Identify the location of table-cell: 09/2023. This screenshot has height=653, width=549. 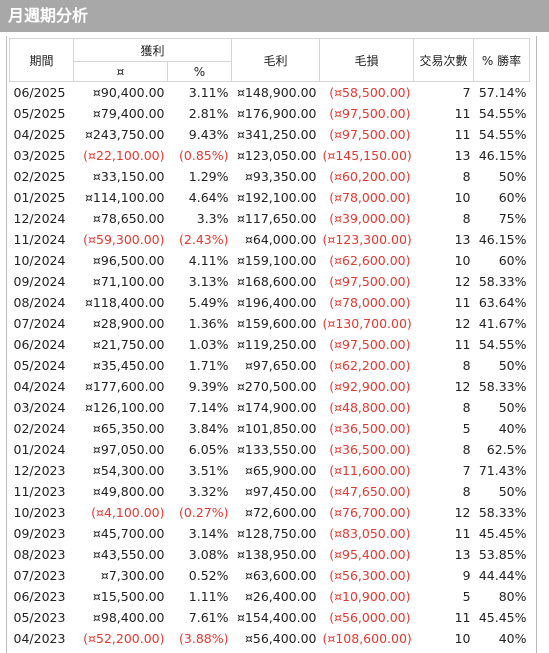
(39, 533).